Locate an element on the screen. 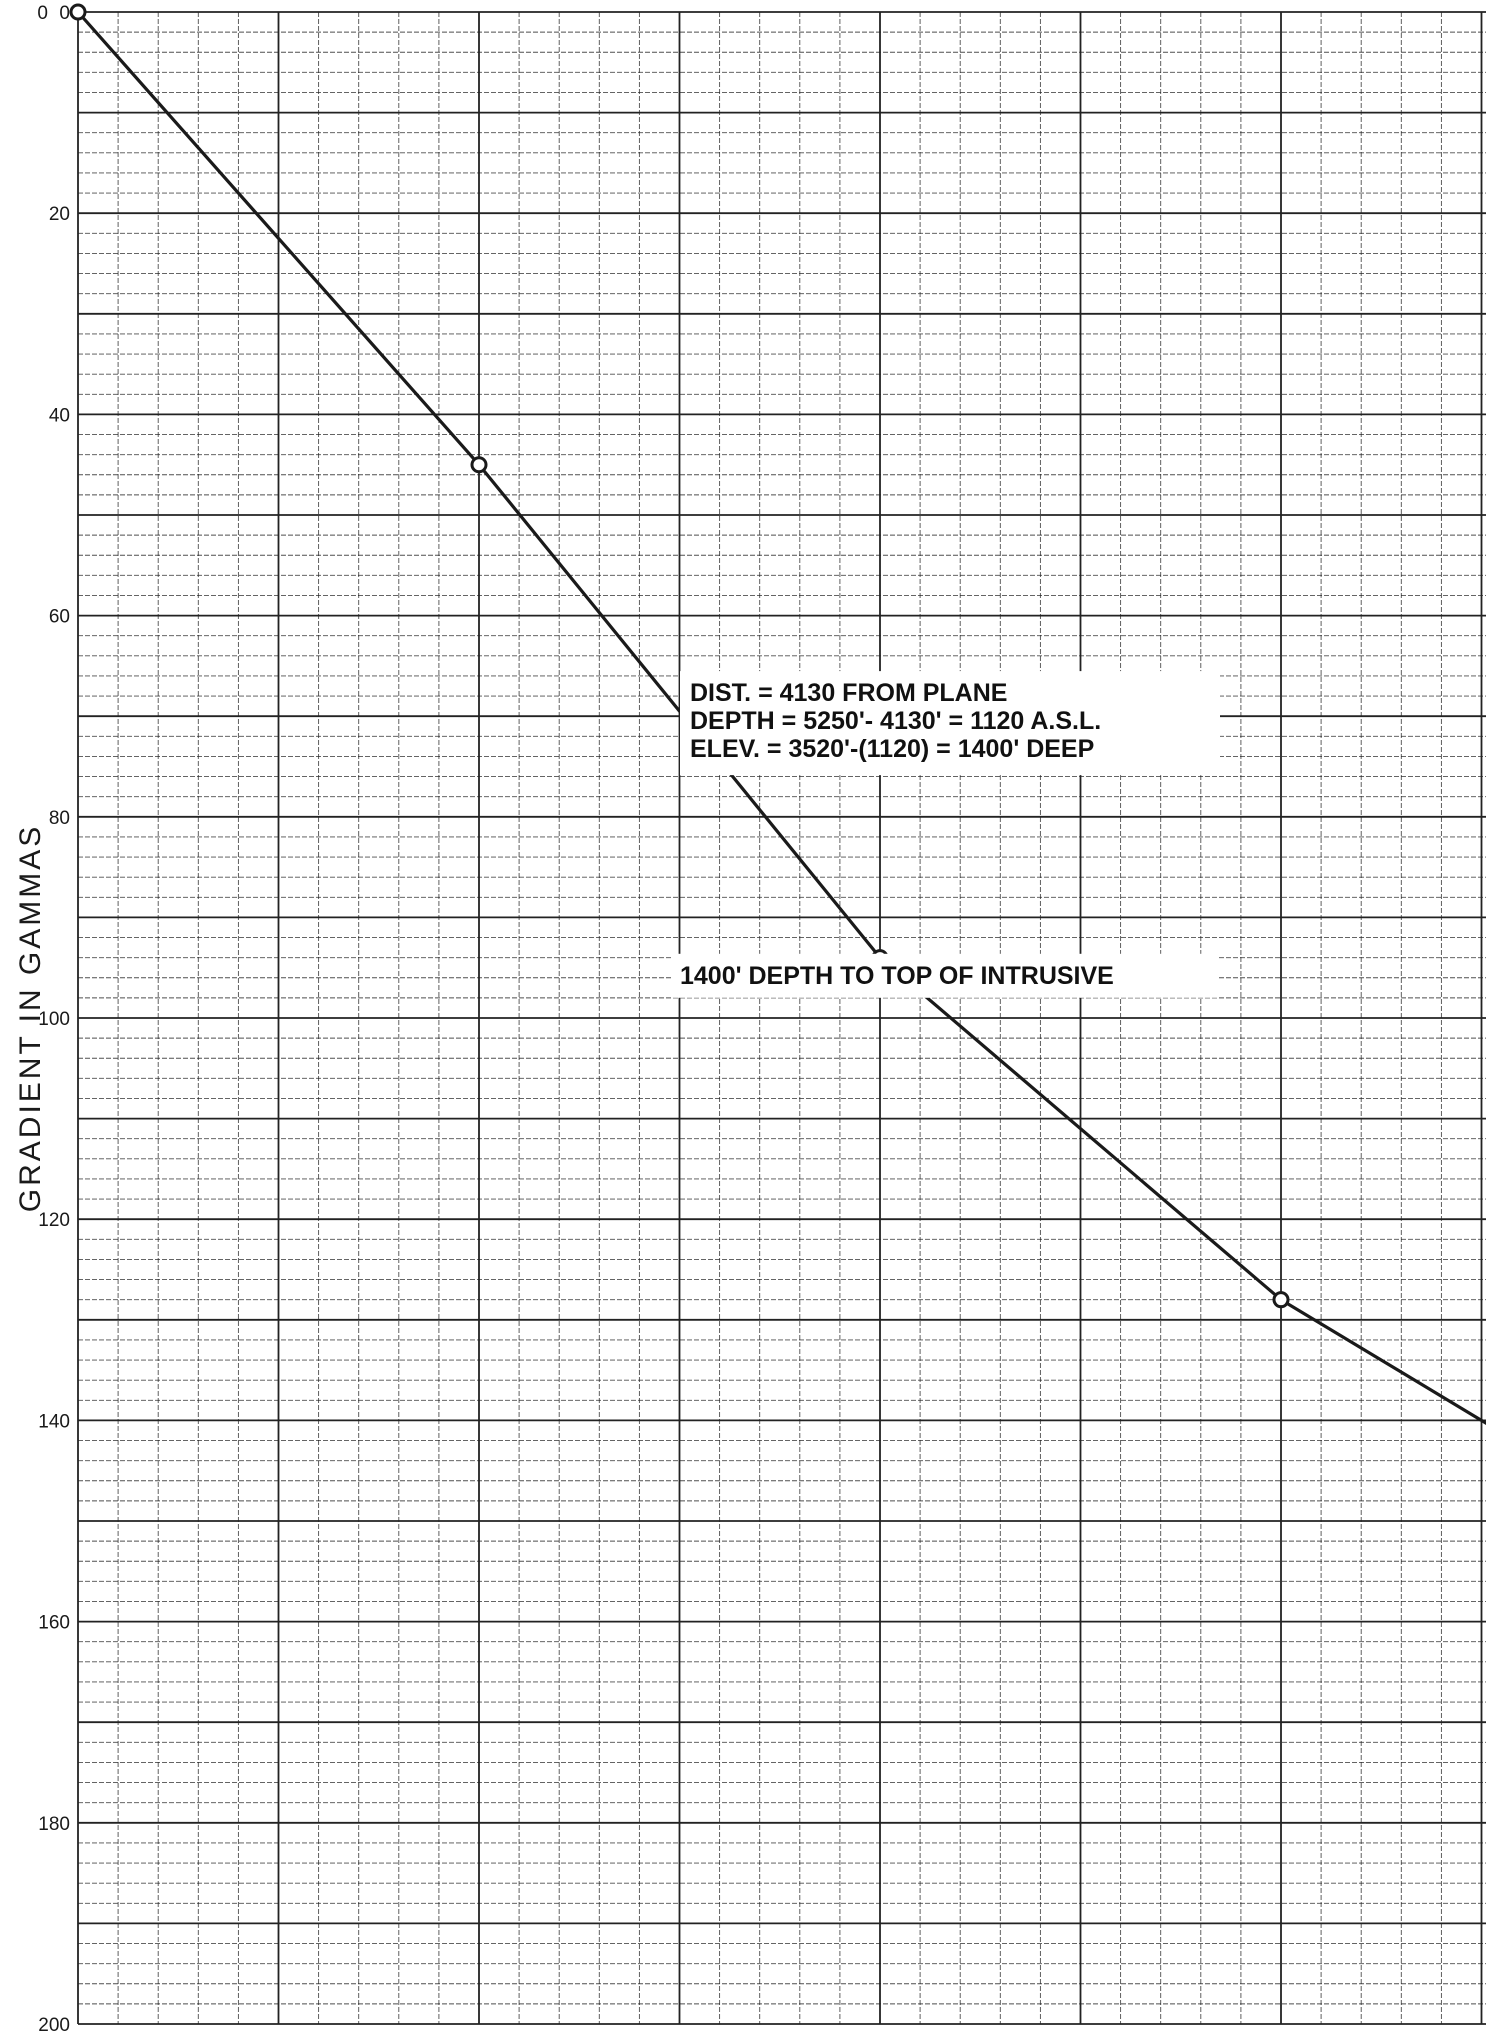 This screenshot has height=2031, width=1486. y-tick-label: 40 is located at coordinates (59, 415).